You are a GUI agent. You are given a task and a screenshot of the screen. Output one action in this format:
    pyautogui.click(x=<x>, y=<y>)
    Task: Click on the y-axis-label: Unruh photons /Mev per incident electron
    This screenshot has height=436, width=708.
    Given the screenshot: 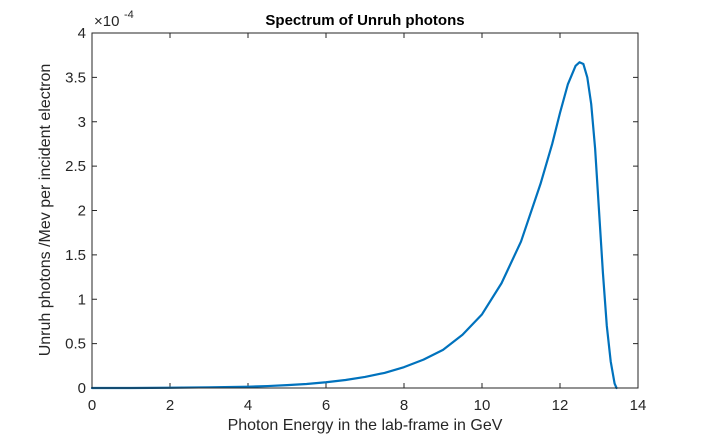 What is the action you would take?
    pyautogui.click(x=45, y=210)
    